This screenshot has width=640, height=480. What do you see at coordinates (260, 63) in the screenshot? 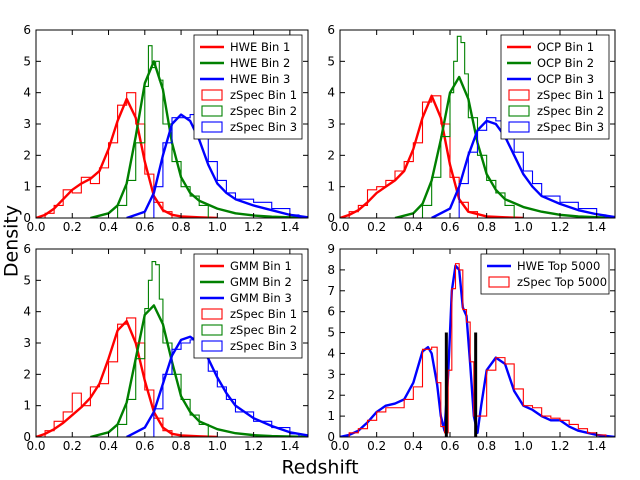
I see `legend-label: HWE Bin 2` at bounding box center [260, 63].